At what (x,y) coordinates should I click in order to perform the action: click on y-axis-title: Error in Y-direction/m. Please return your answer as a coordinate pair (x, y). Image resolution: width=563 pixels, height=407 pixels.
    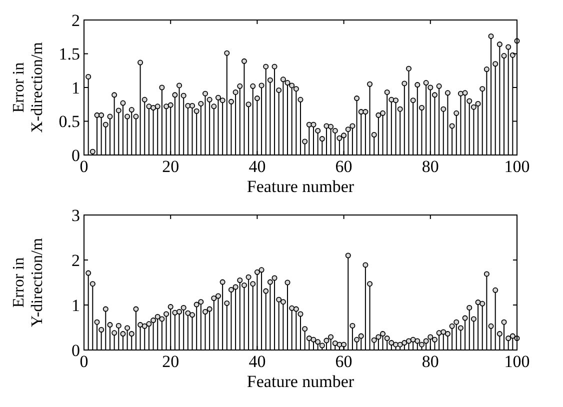
    Looking at the image, I should click on (28, 282).